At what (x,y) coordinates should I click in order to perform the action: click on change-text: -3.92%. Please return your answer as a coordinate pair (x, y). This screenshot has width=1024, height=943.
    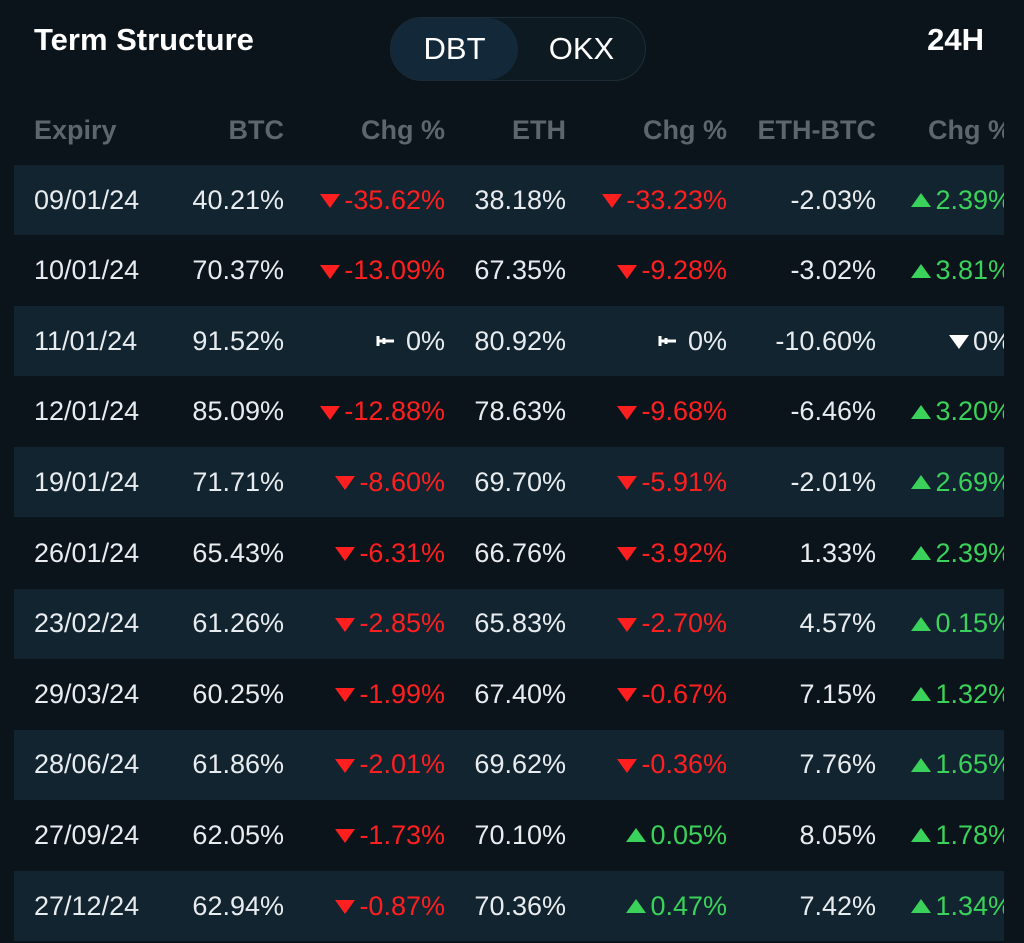
    Looking at the image, I should click on (684, 552).